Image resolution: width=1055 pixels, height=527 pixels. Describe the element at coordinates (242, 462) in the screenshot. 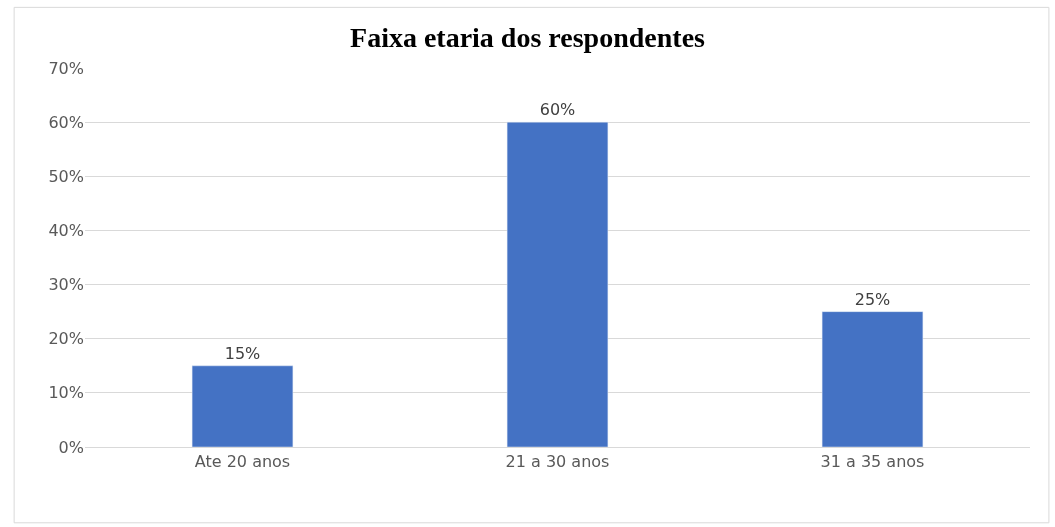

I see `x-tick-label: Ate 20 anos` at that location.